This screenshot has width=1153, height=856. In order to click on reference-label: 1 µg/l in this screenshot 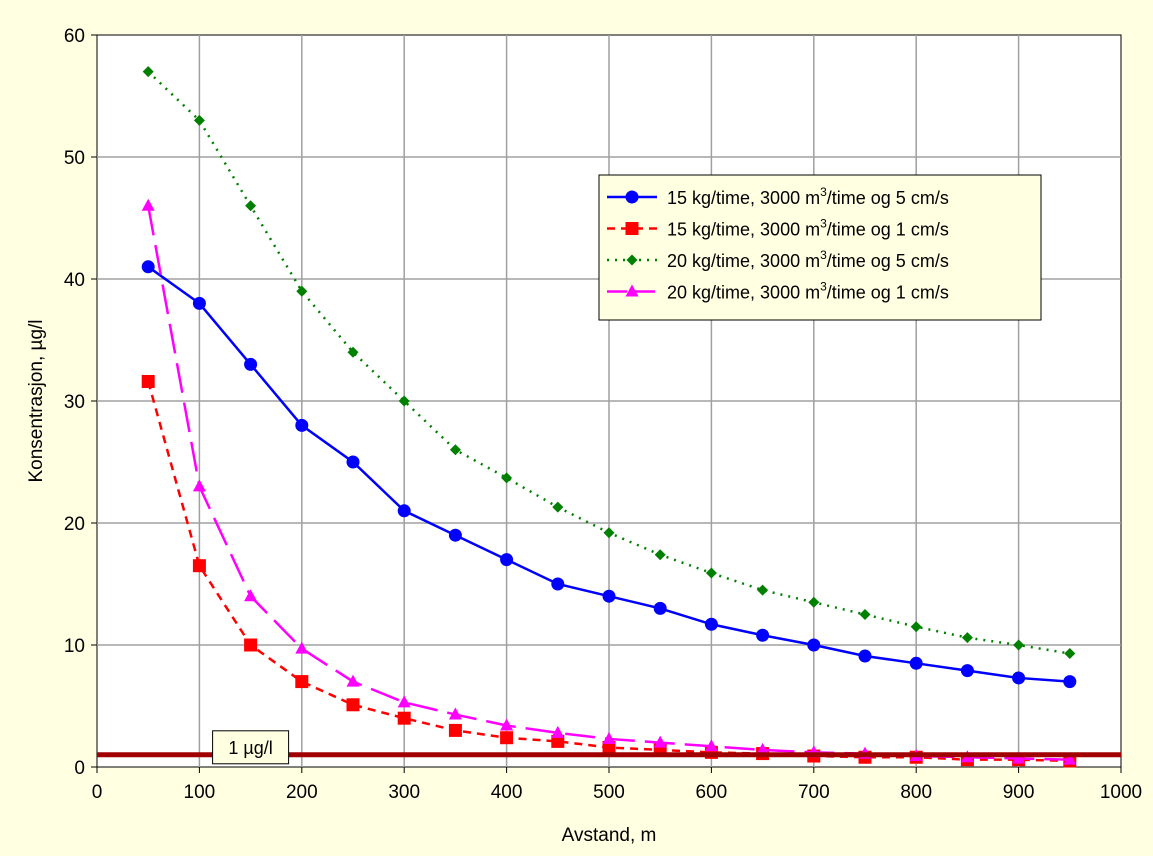, I will do `click(250, 748)`.